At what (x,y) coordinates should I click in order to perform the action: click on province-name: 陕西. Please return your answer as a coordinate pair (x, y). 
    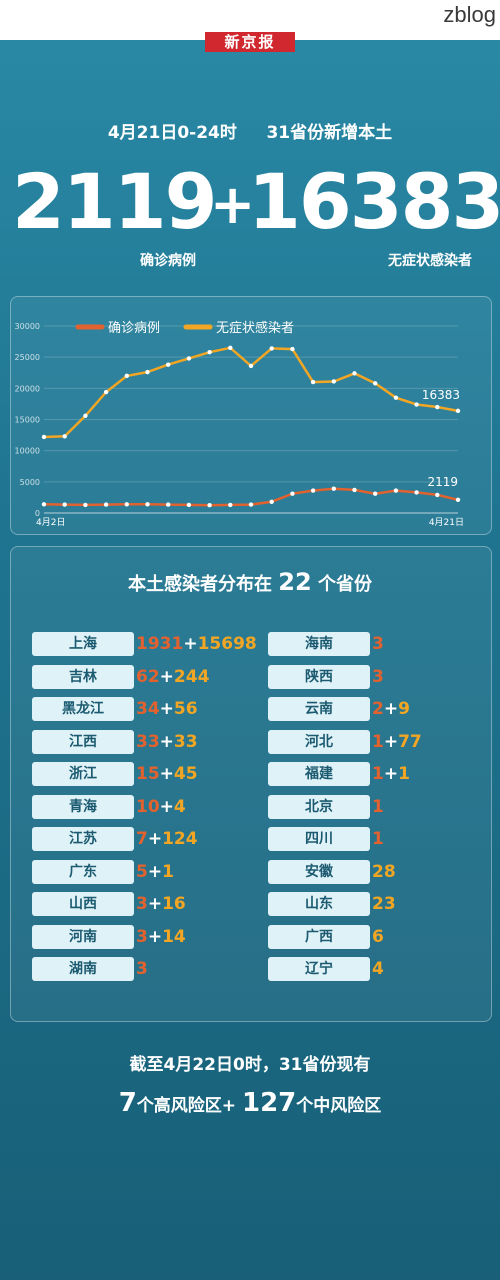
    Looking at the image, I should click on (319, 676).